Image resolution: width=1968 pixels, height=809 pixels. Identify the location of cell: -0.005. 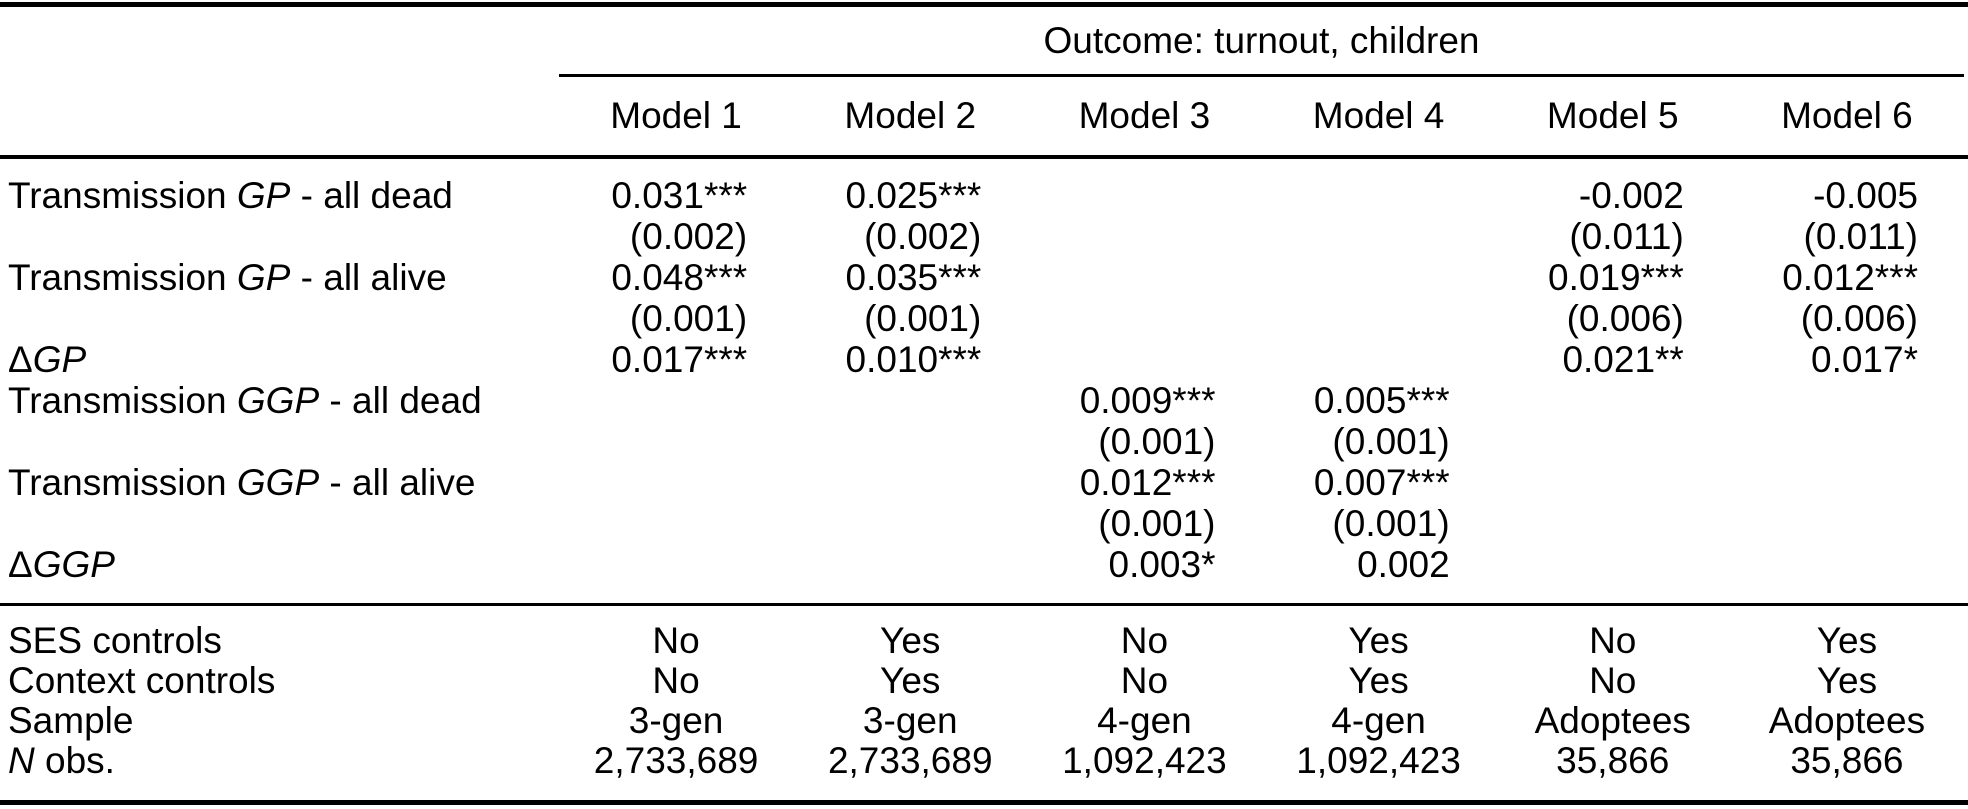
(1865, 195).